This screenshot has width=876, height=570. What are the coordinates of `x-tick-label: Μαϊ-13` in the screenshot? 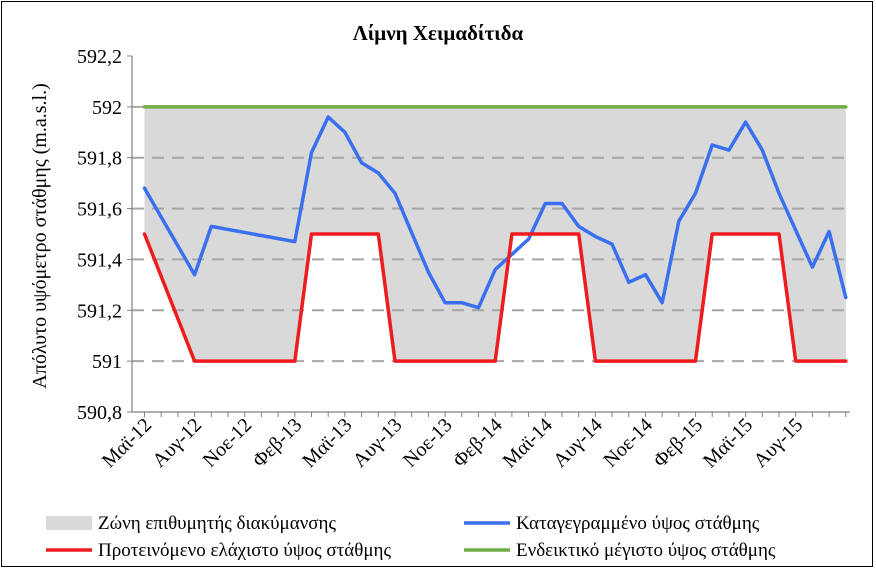 It's located at (327, 443).